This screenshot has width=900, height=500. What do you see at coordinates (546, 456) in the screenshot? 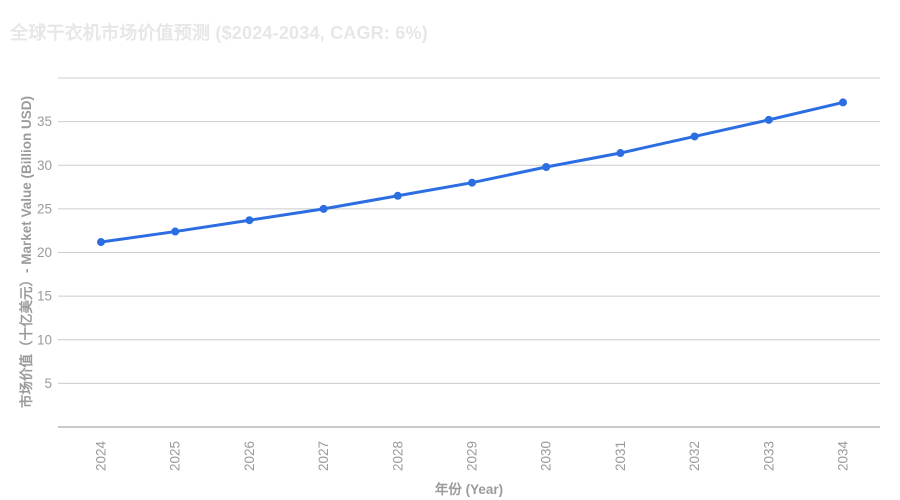
I see `x-tick-label: 2030` at bounding box center [546, 456].